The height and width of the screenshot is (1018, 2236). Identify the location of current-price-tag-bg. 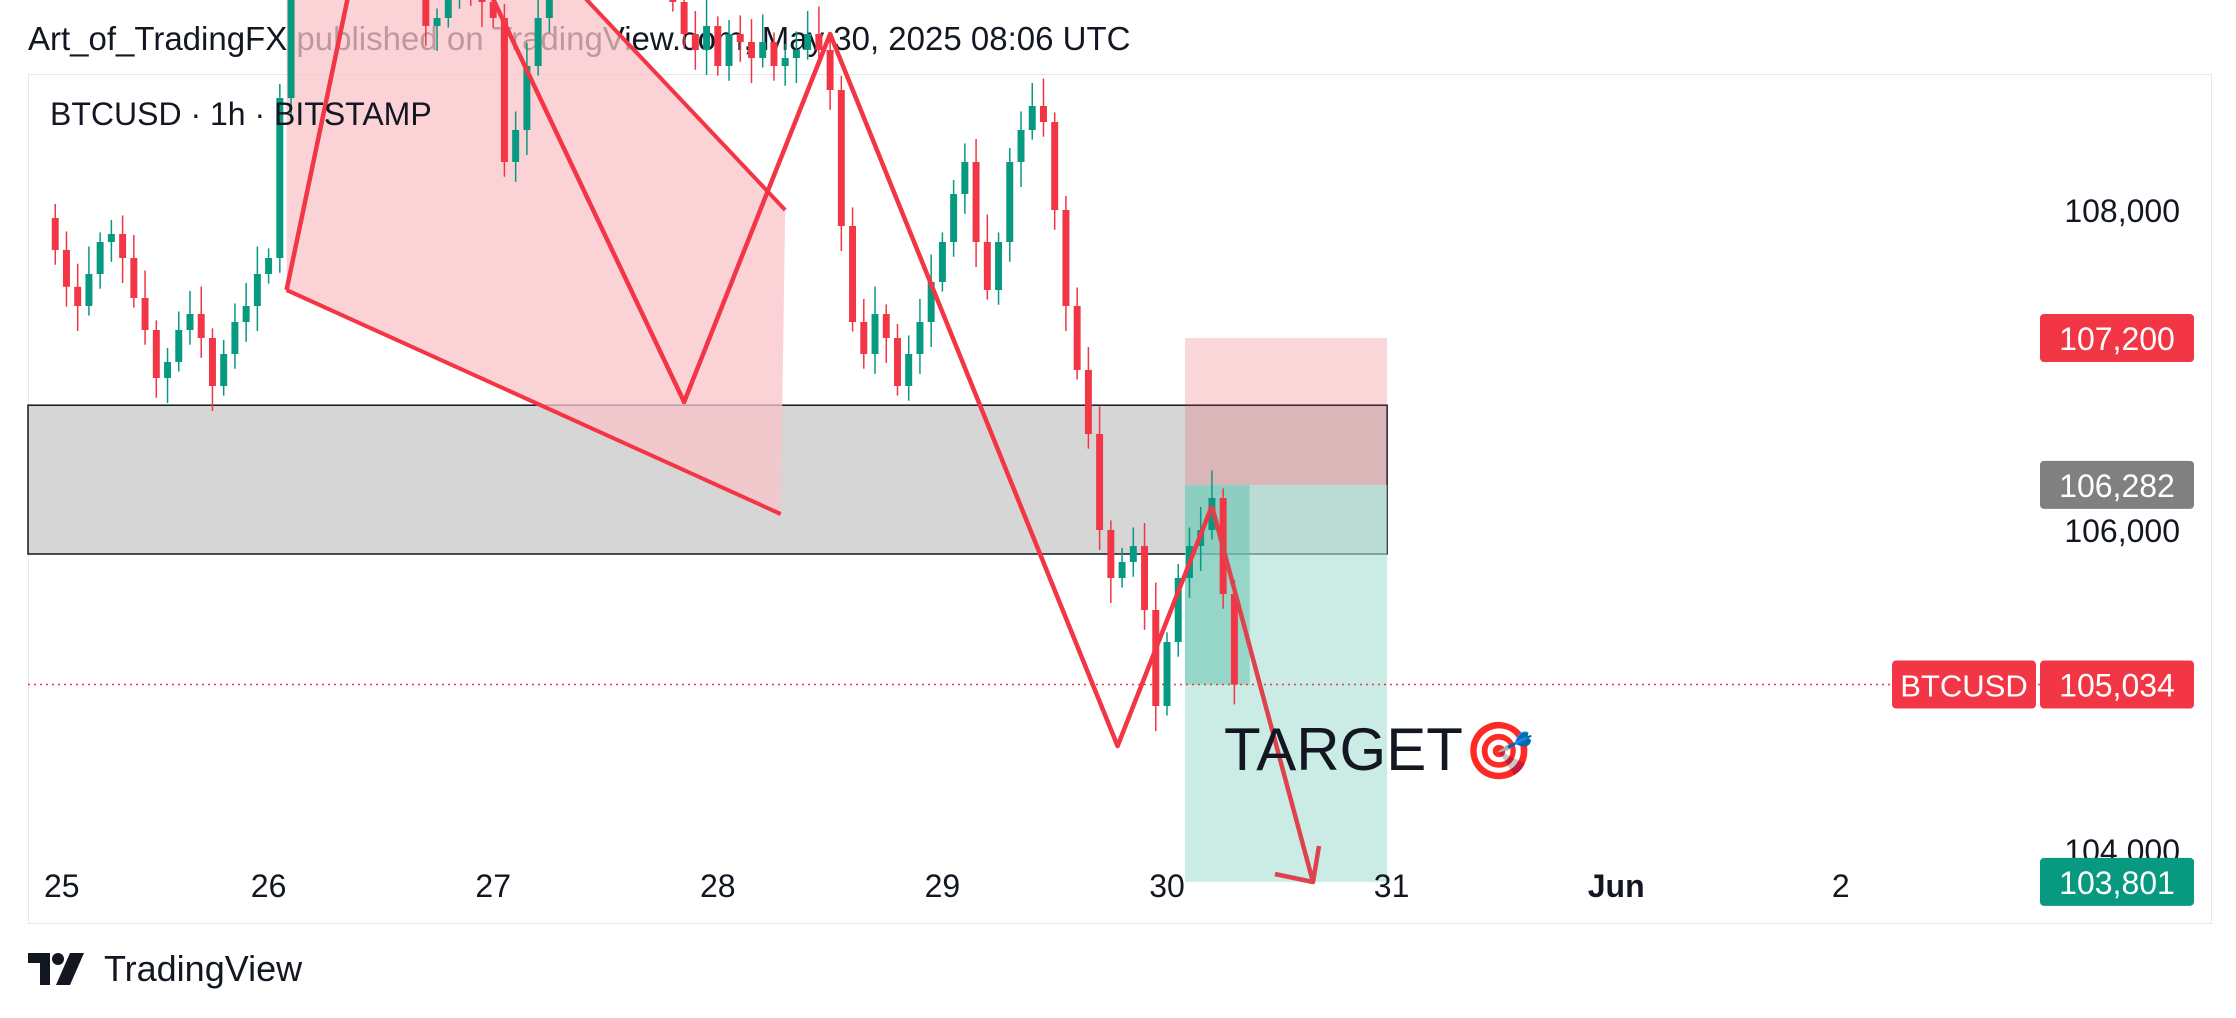
(2117, 684).